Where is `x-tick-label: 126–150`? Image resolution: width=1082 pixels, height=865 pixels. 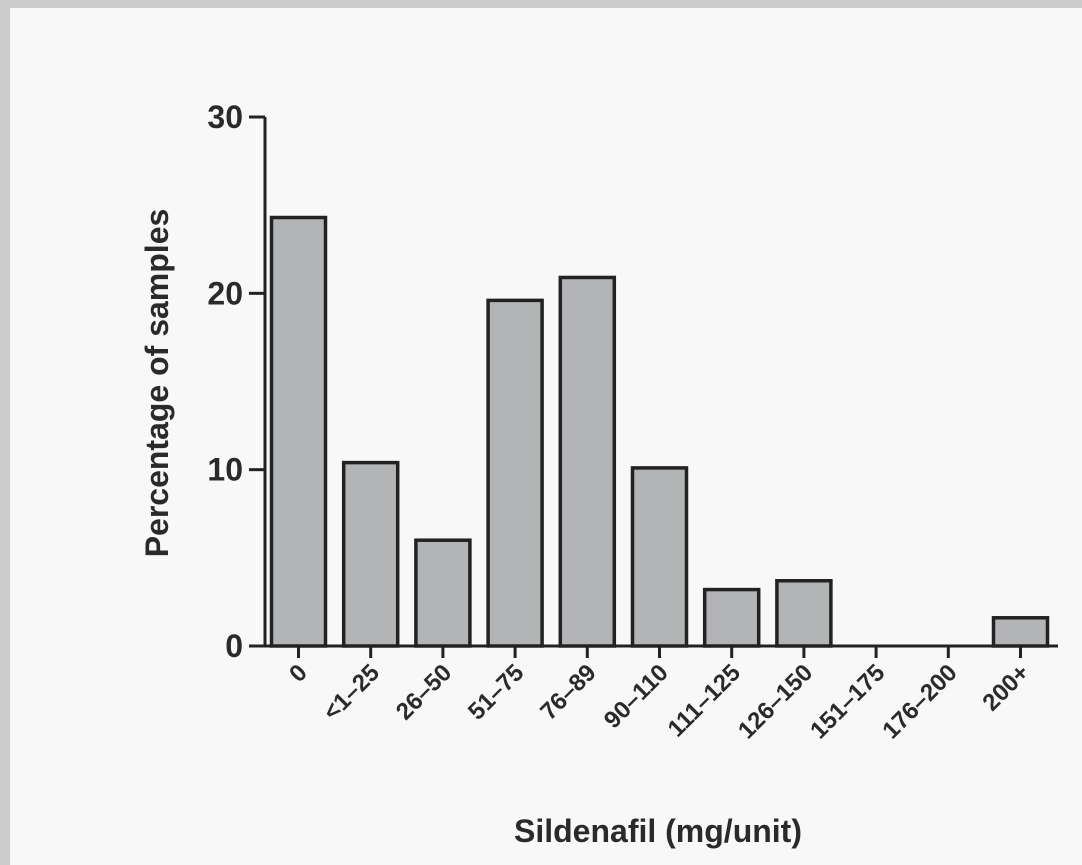
x-tick-label: 126–150 is located at coordinates (775, 701).